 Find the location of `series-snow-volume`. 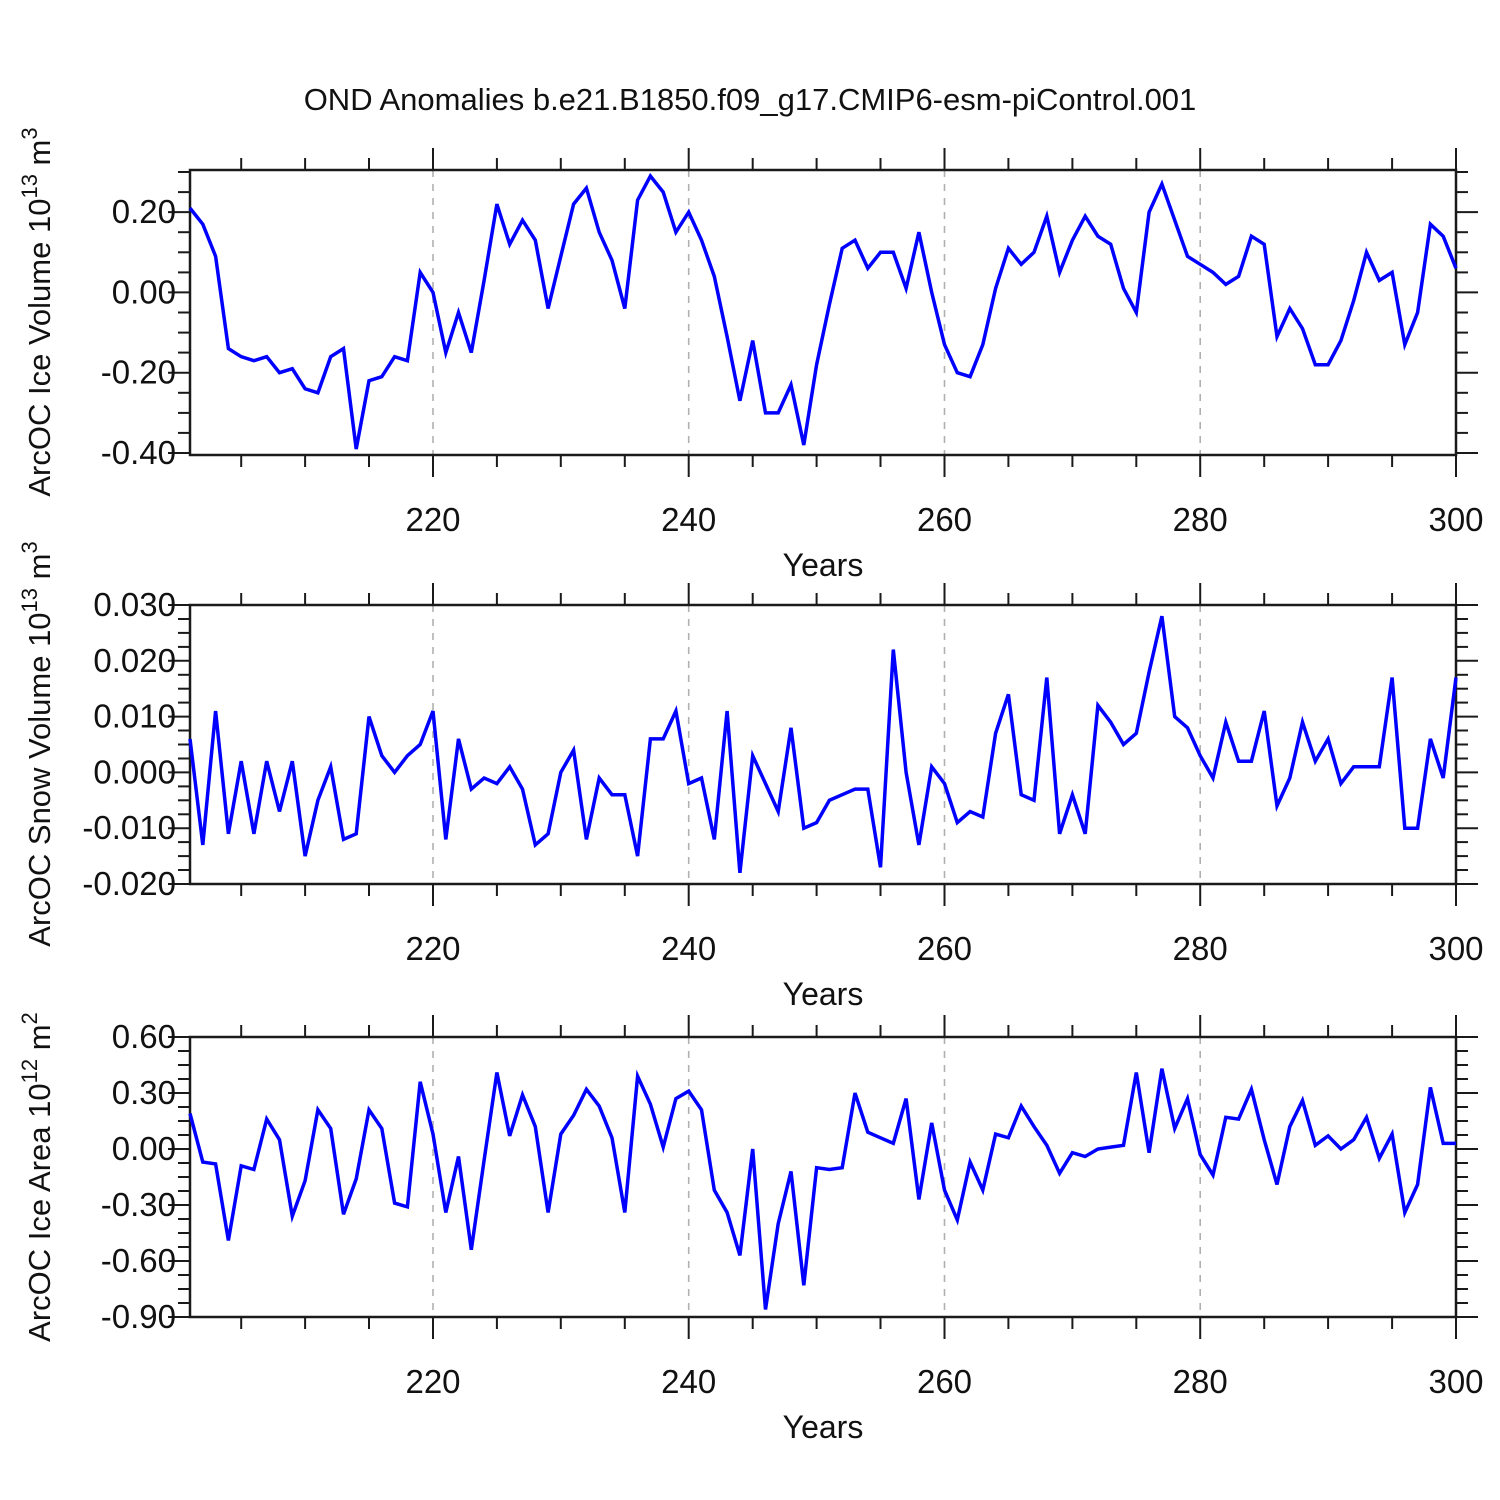

series-snow-volume is located at coordinates (823, 744).